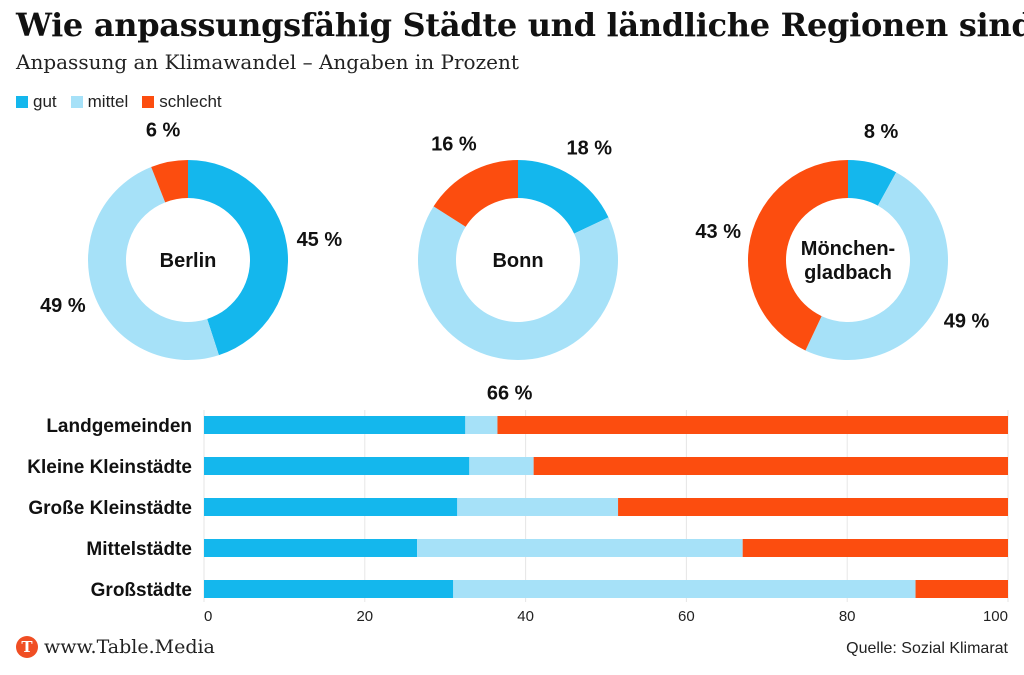 This screenshot has height=675, width=1024. I want to click on legend-label-gut: gut, so click(45, 101).